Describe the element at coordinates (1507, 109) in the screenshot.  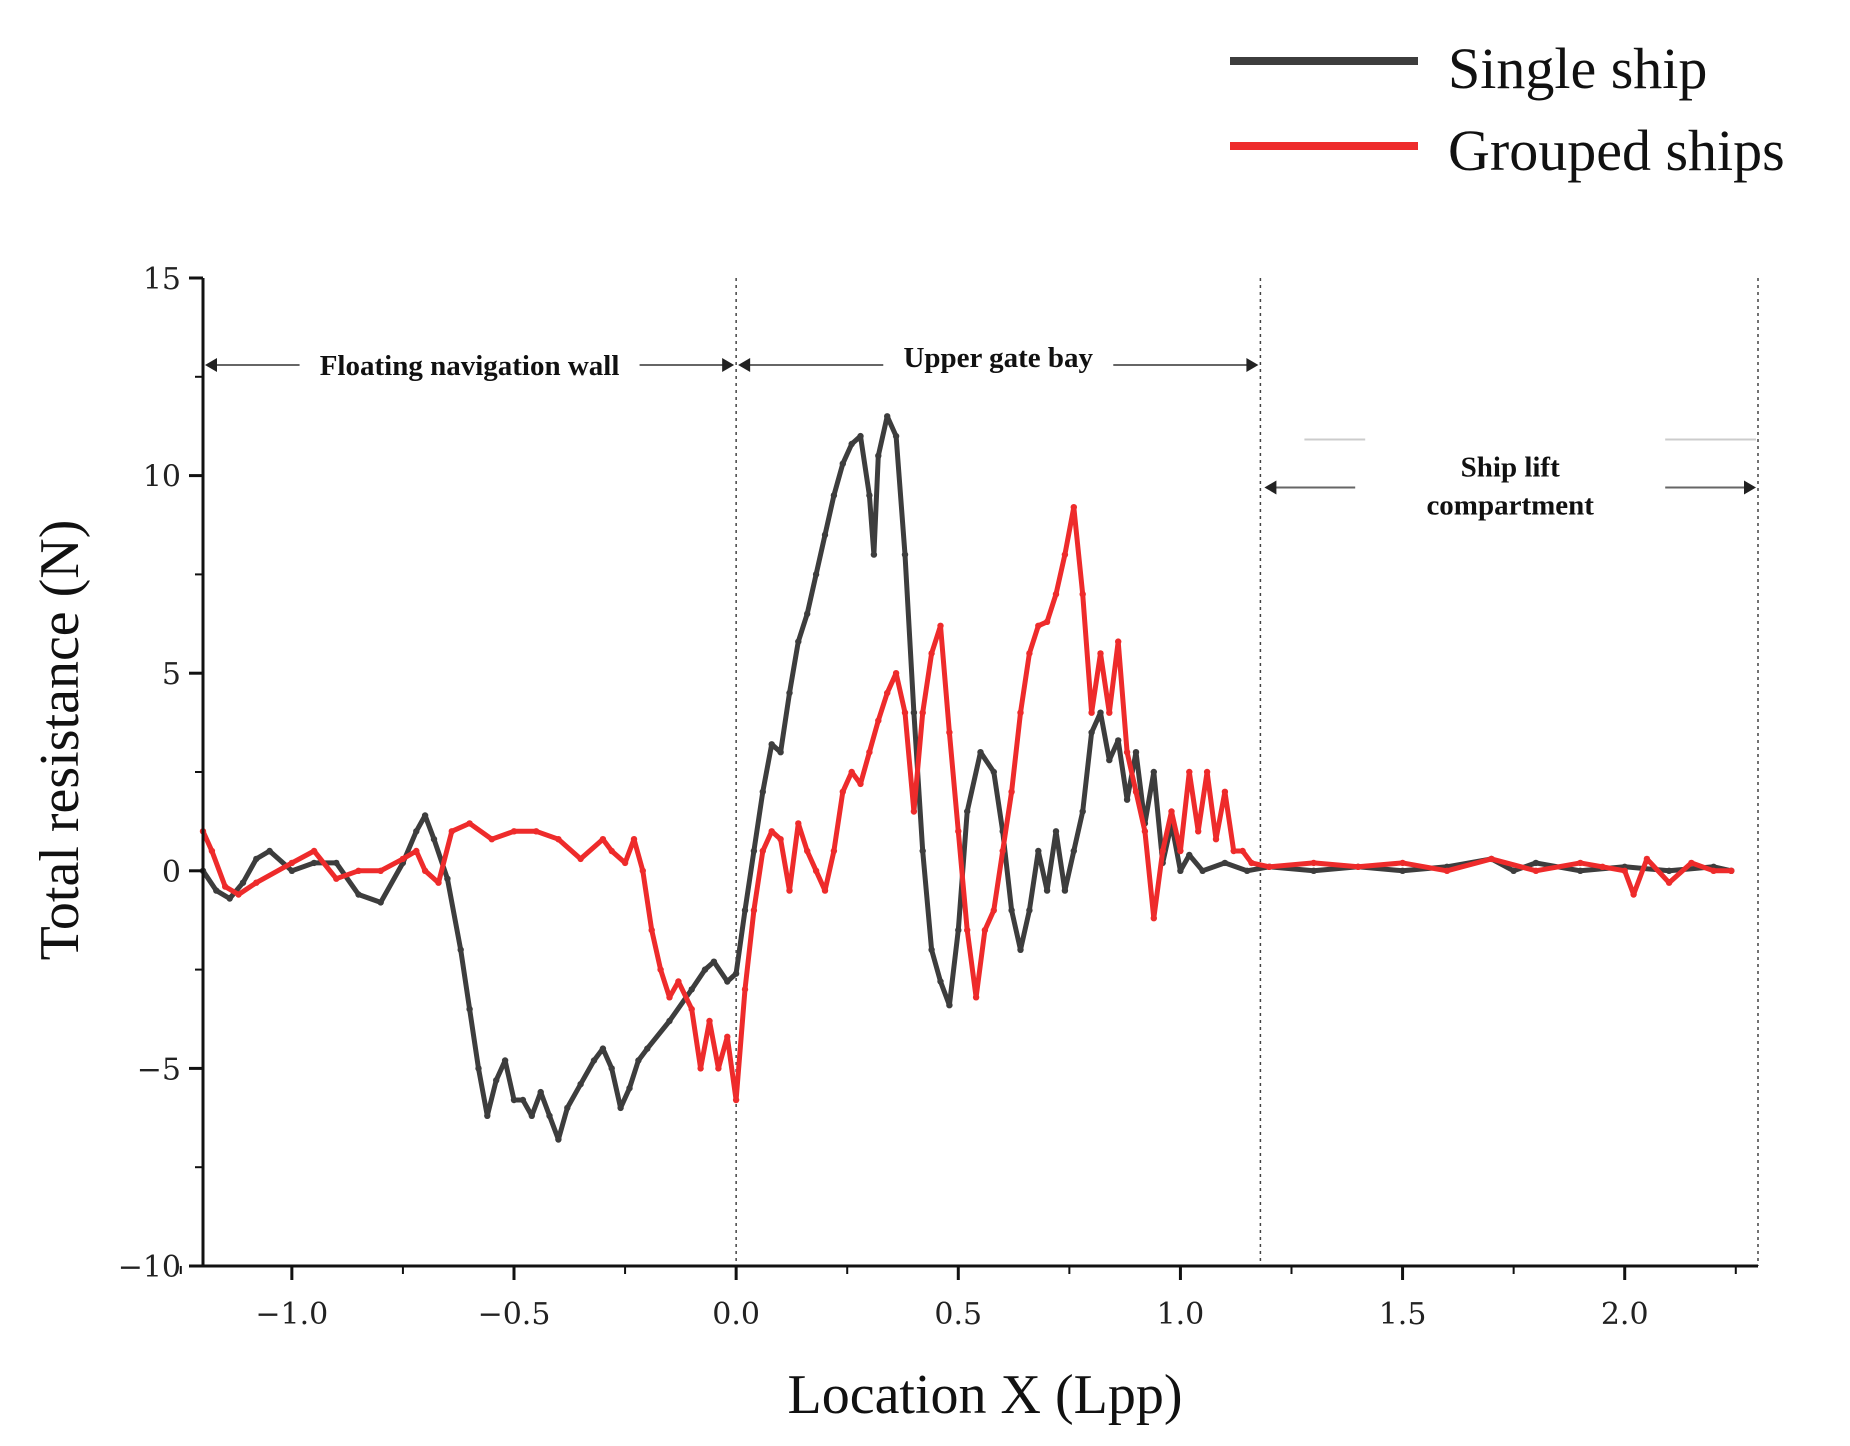
I see `legend: Single ship Grouped ships` at that location.